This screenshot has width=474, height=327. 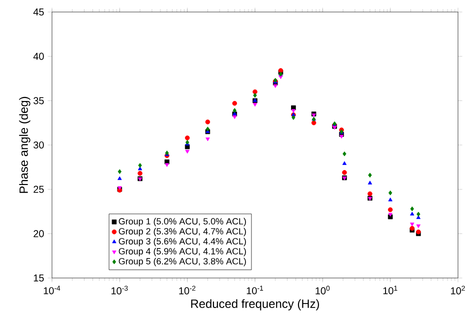 I want to click on x-tick-label: 10$^{1}$, so click(x=390, y=290).